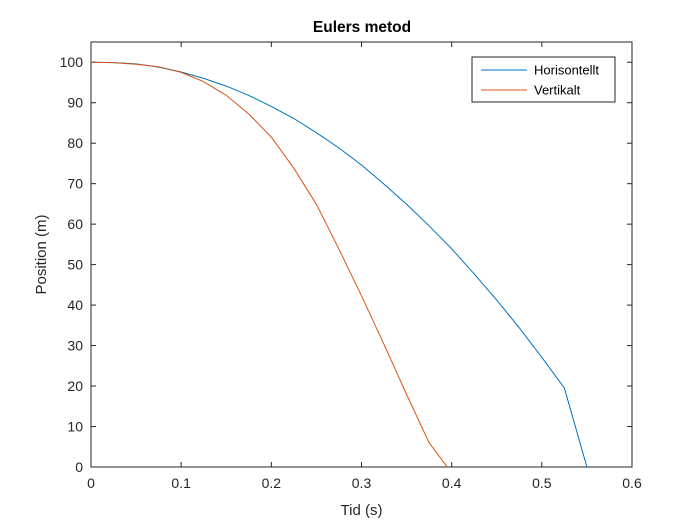 Image resolution: width=700 pixels, height=525 pixels. Describe the element at coordinates (75, 184) in the screenshot. I see `y-tick-label: 70` at that location.